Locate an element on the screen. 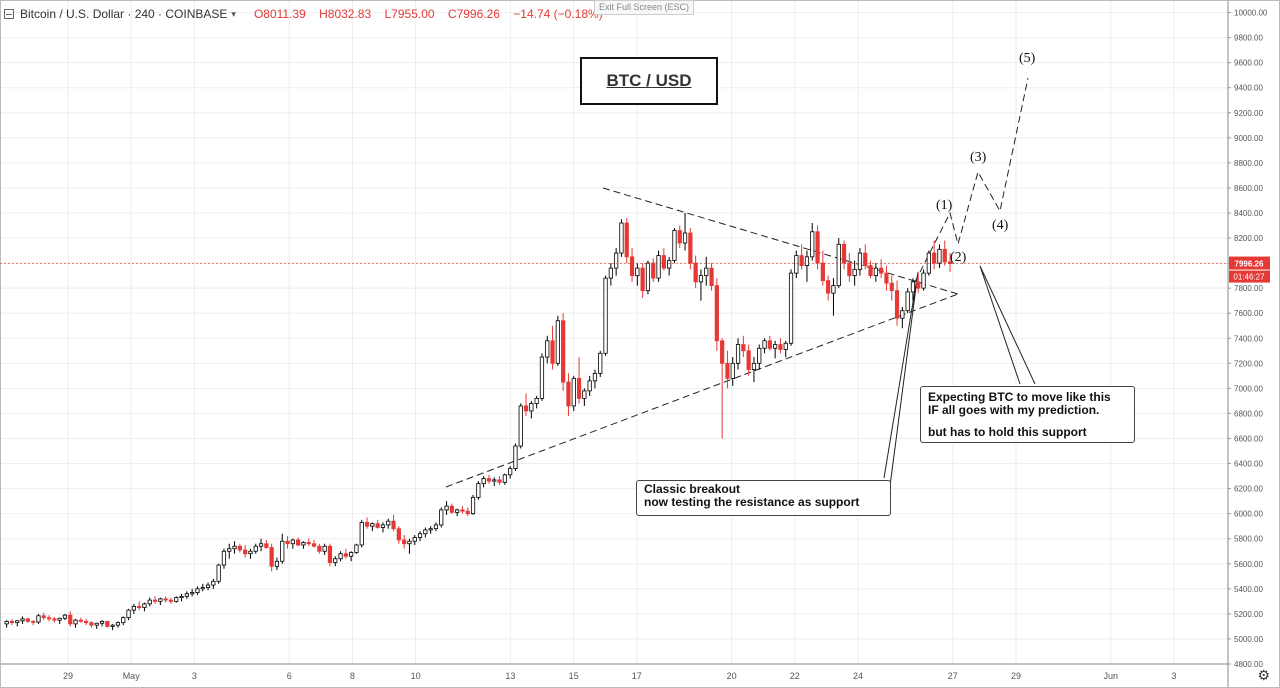  x-tick-label: 17 is located at coordinates (637, 676).